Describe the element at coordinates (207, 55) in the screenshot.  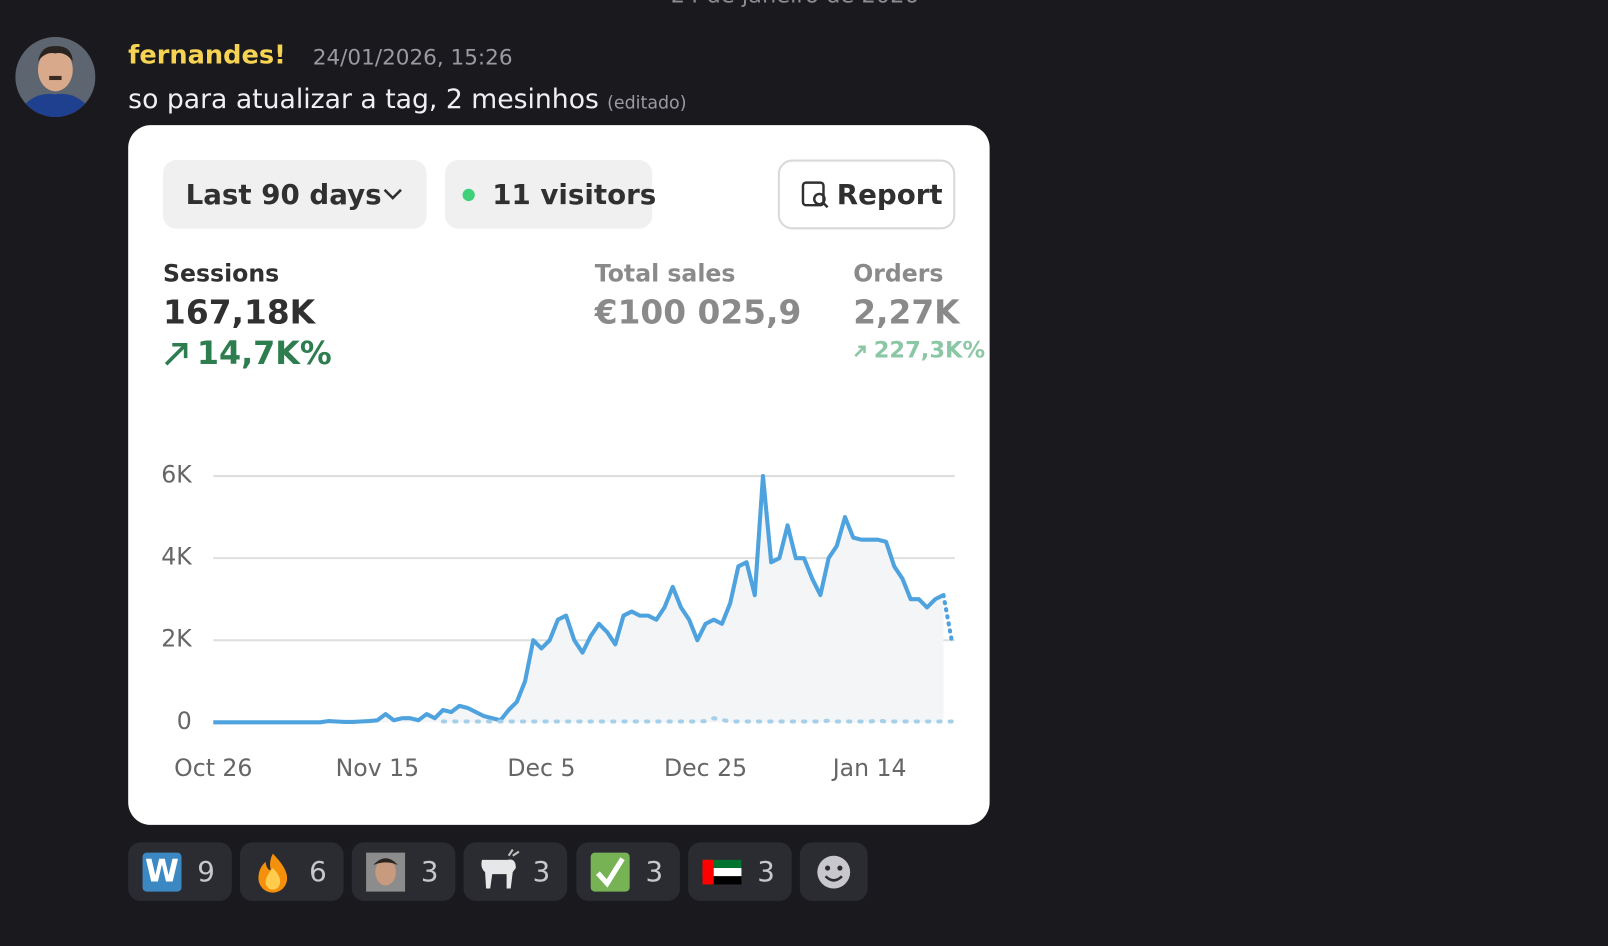
I see `author: fernandes!` at that location.